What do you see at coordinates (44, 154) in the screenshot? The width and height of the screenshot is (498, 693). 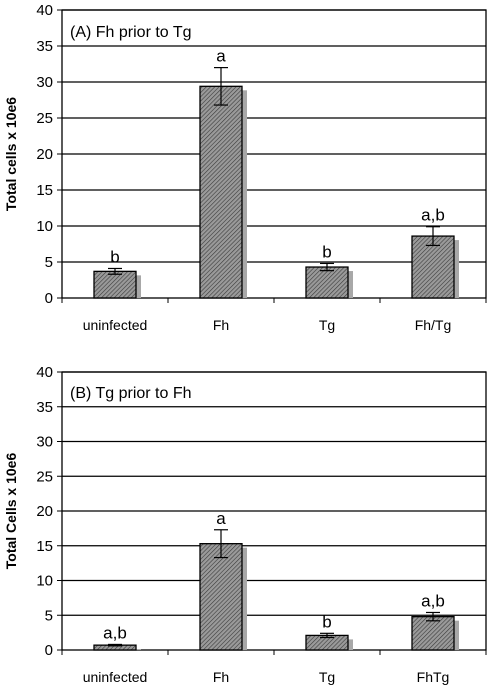 I see `panel-a-y-tick-label: 20` at bounding box center [44, 154].